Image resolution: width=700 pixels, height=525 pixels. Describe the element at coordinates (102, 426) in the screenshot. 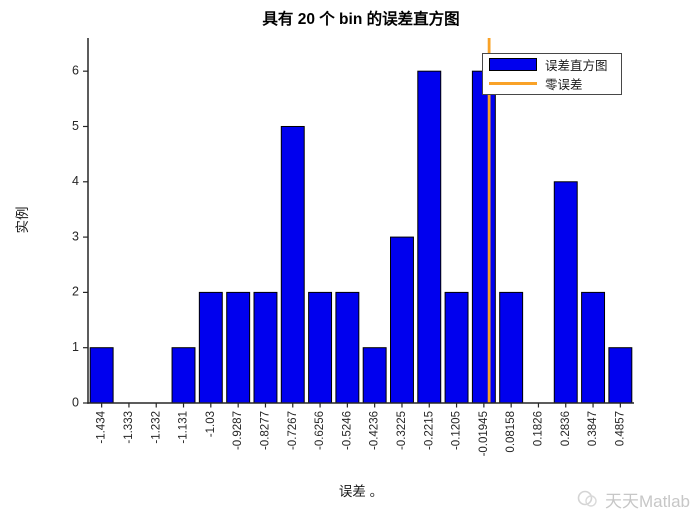

I see `x-tick-label: -1.434` at that location.